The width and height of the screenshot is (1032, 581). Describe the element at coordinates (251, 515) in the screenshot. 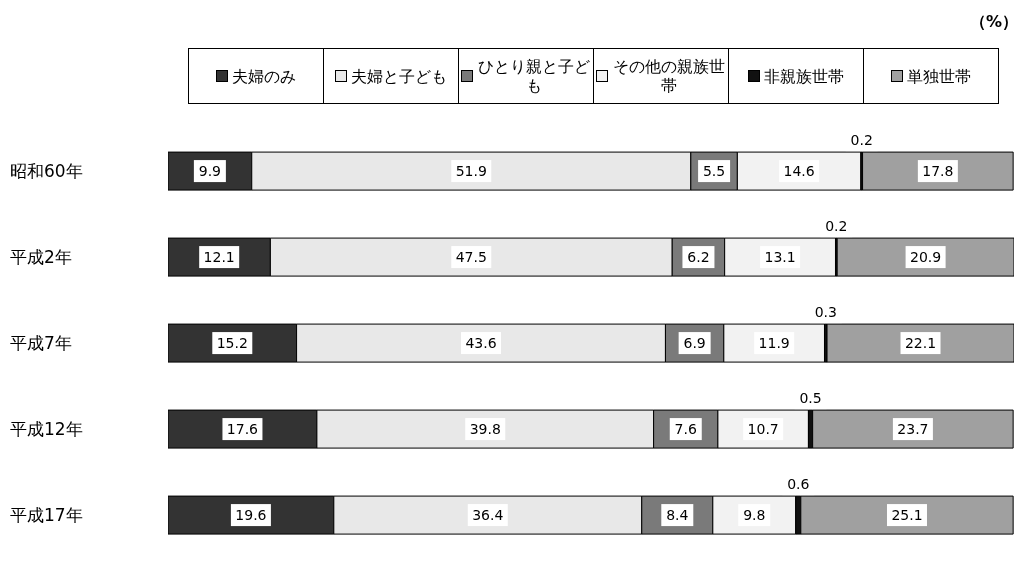

I see `data-label: 19.6` at that location.